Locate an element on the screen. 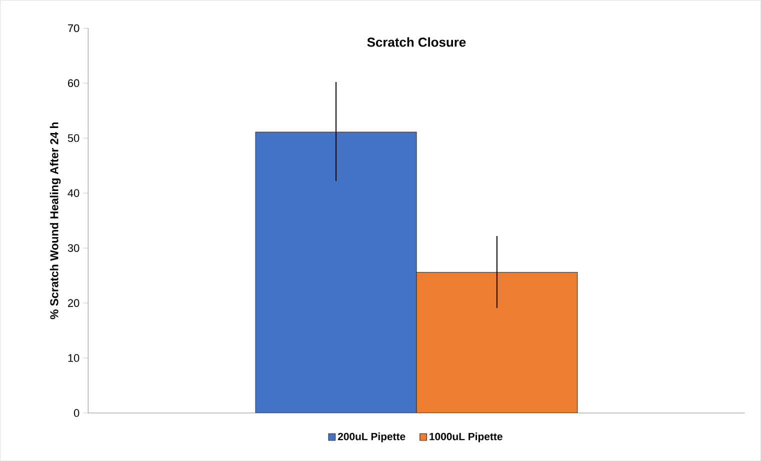 This screenshot has height=461, width=761. y-tick-label: 10 is located at coordinates (74, 358).